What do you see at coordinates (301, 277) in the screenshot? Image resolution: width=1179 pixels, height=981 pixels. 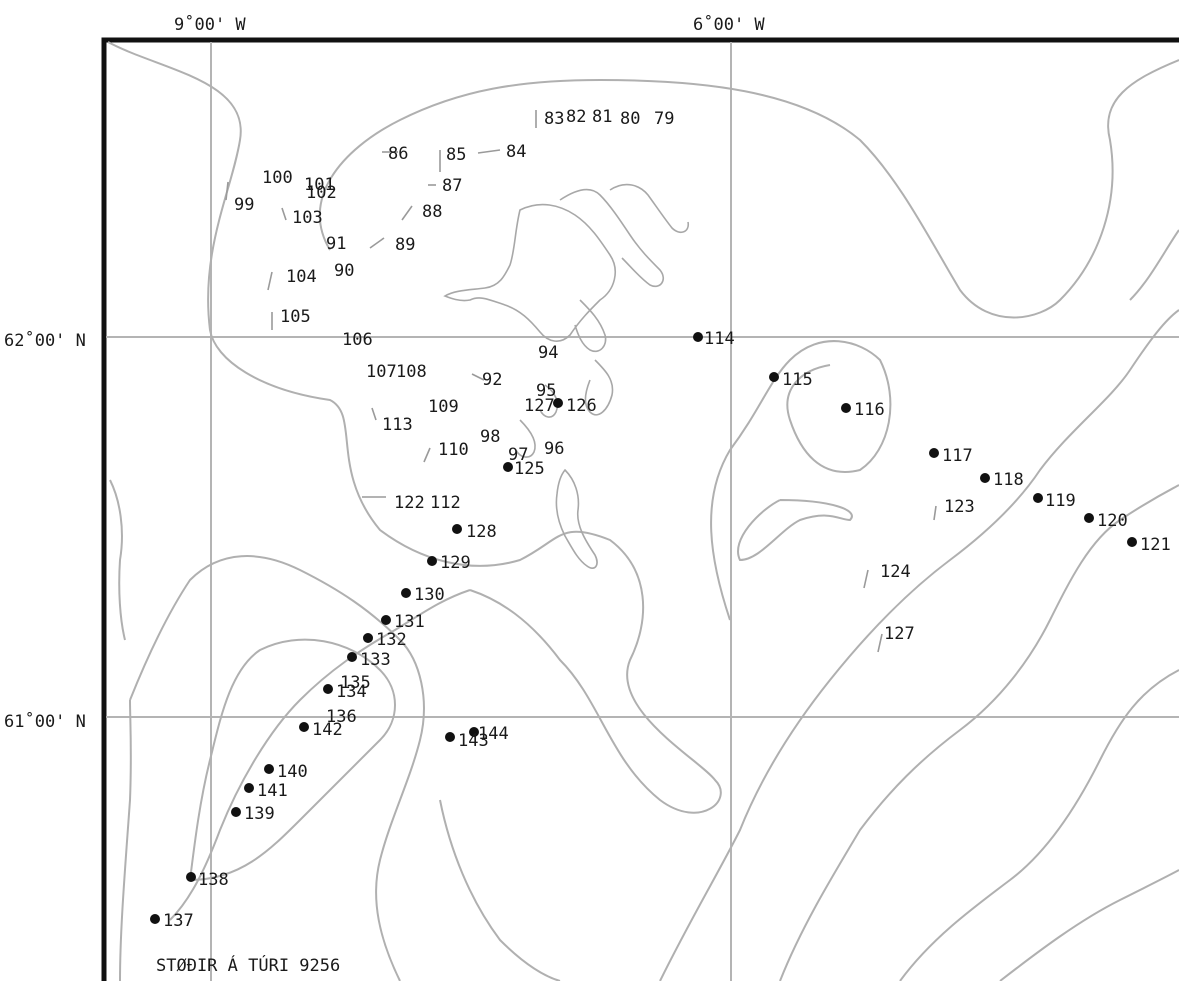 I see `station-label-104: 104` at bounding box center [301, 277].